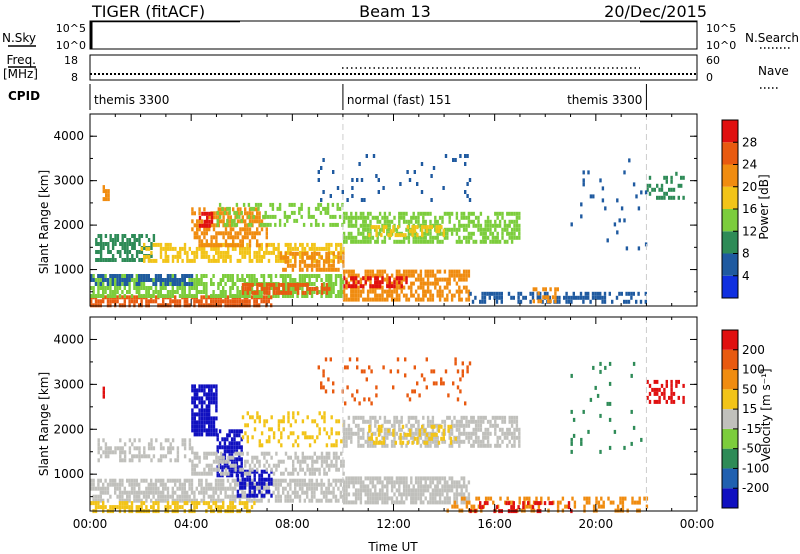 Image resolution: width=800 pixels, height=554 pixels. What do you see at coordinates (745, 419) in the screenshot?
I see `velocity-colorbar: 200 100 50 15 -15 -50 -100 -200` at bounding box center [745, 419].